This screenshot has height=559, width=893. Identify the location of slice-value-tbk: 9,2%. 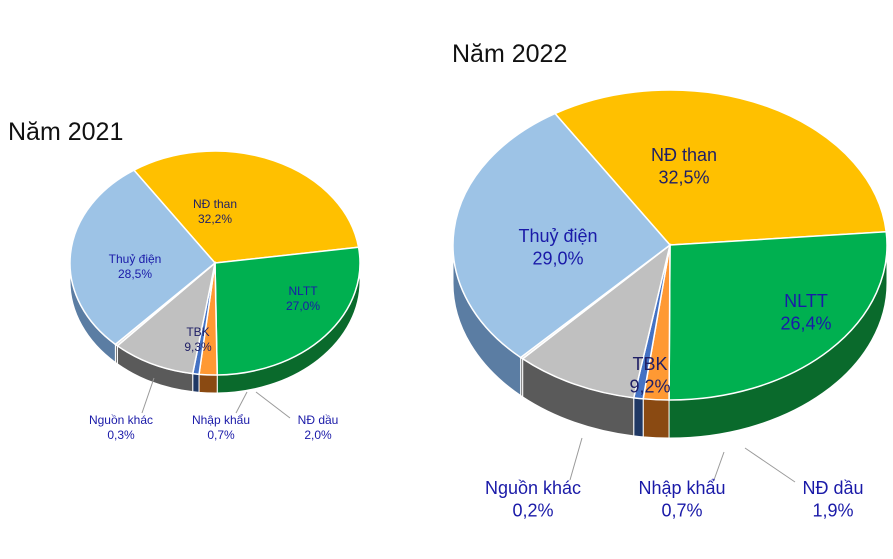
(649, 387).